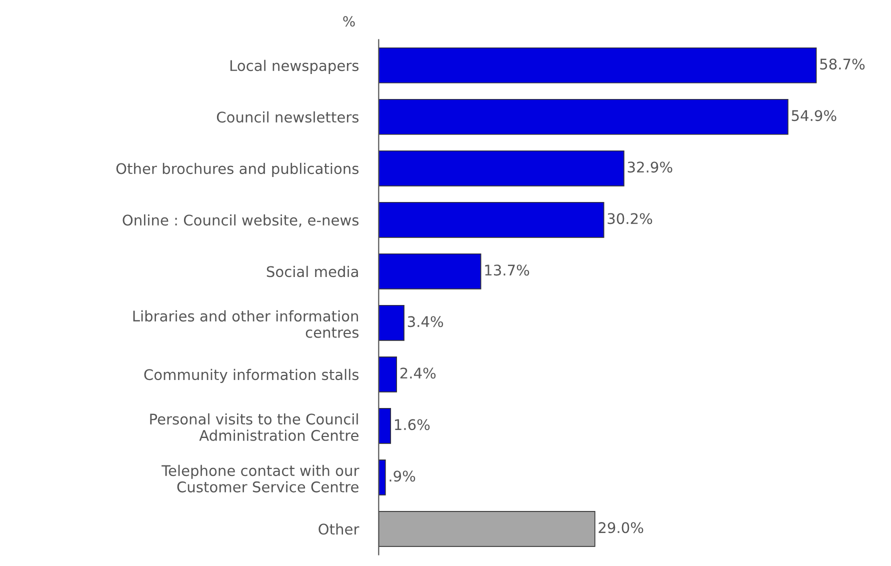 The height and width of the screenshot is (566, 891). I want to click on y-tick-label: Local newspapers, so click(294, 67).